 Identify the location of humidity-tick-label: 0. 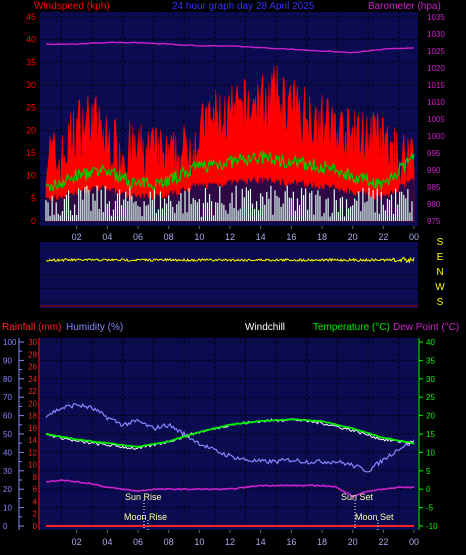
(5, 526).